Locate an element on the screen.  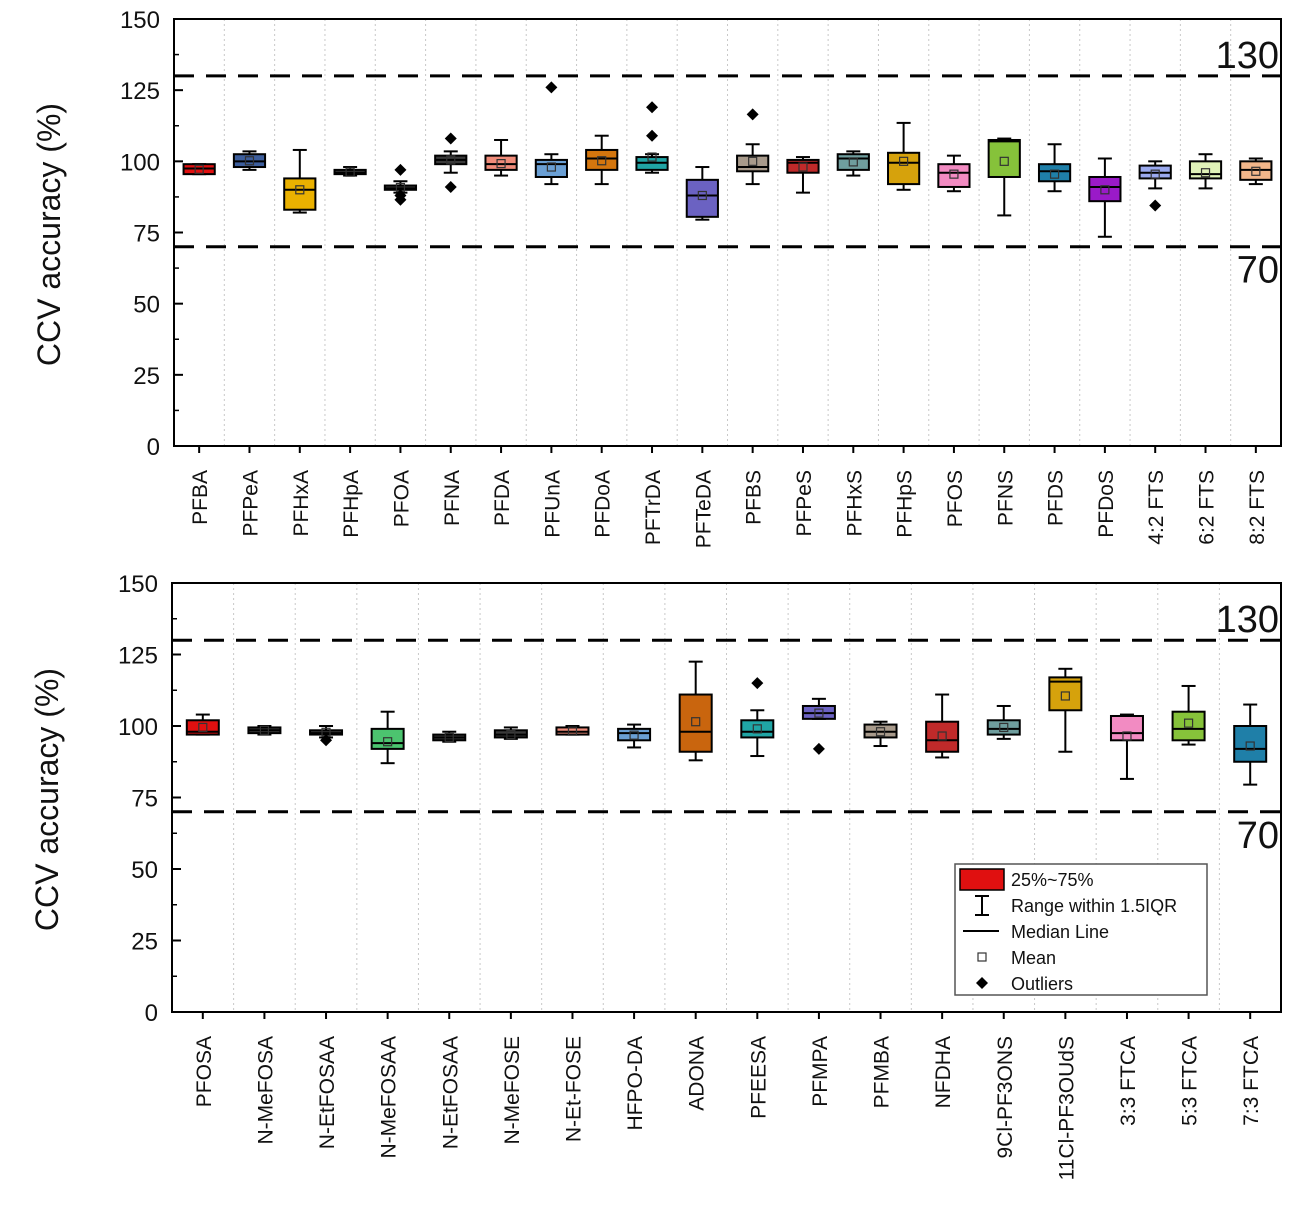
category-label: 3:3 FTCA is located at coordinates (1128, 1081).